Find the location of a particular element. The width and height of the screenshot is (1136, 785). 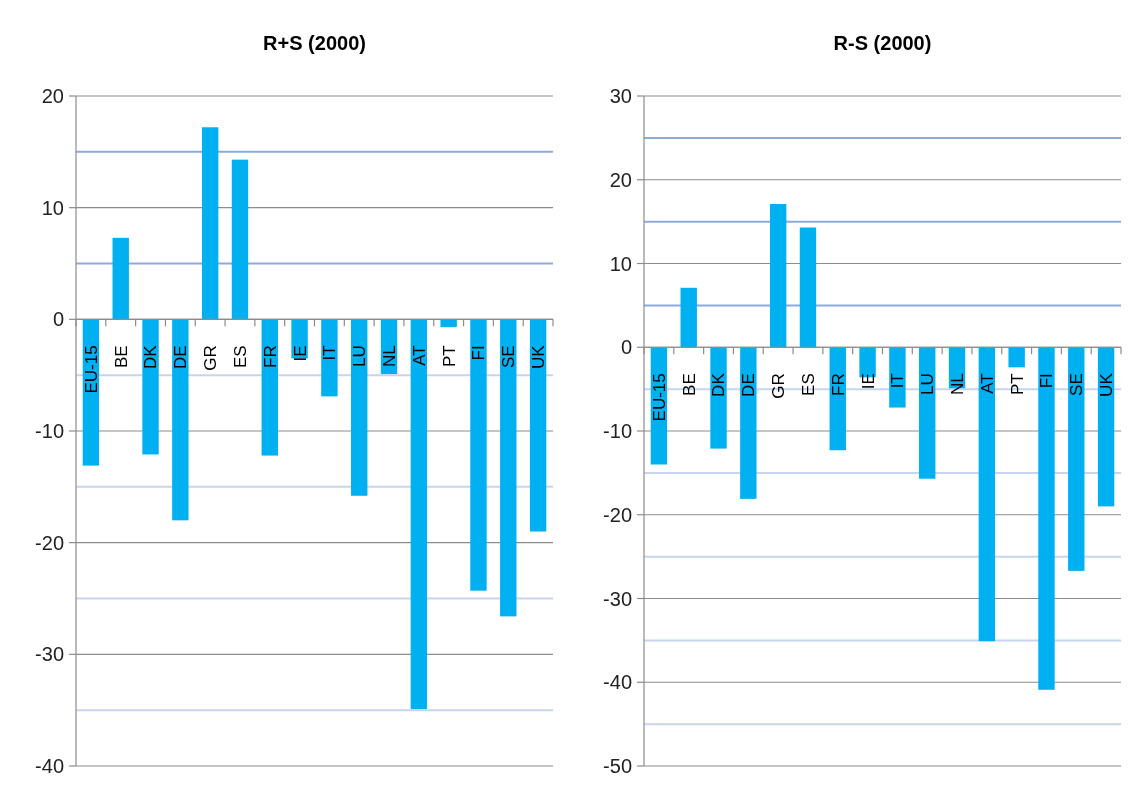

chart-title: R+S (2000) is located at coordinates (314, 43).